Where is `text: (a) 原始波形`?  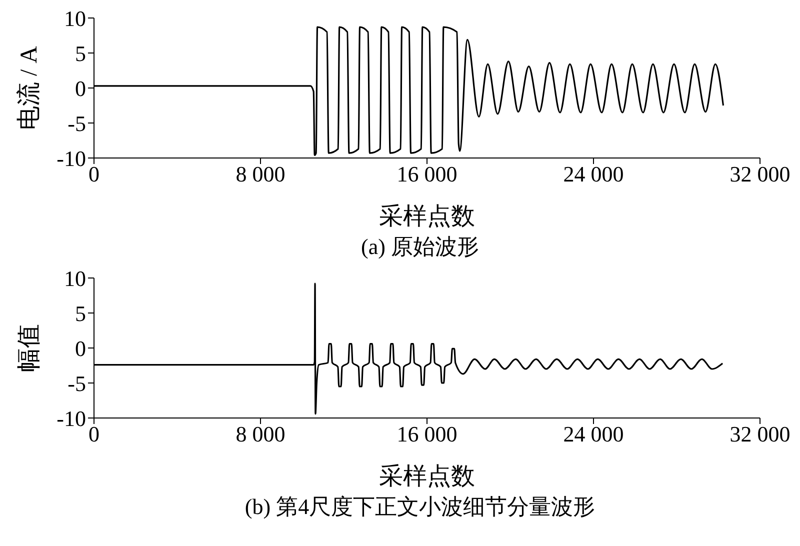
text: (a) 原始波形 is located at coordinates (420, 246).